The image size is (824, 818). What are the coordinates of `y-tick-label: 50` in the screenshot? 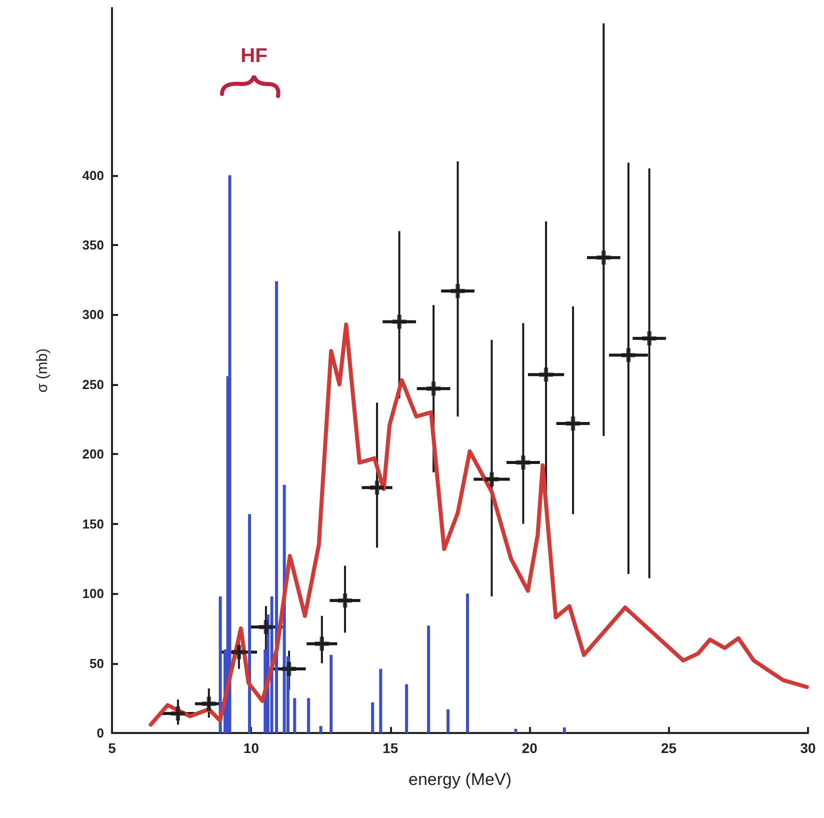 It's located at (97, 663).